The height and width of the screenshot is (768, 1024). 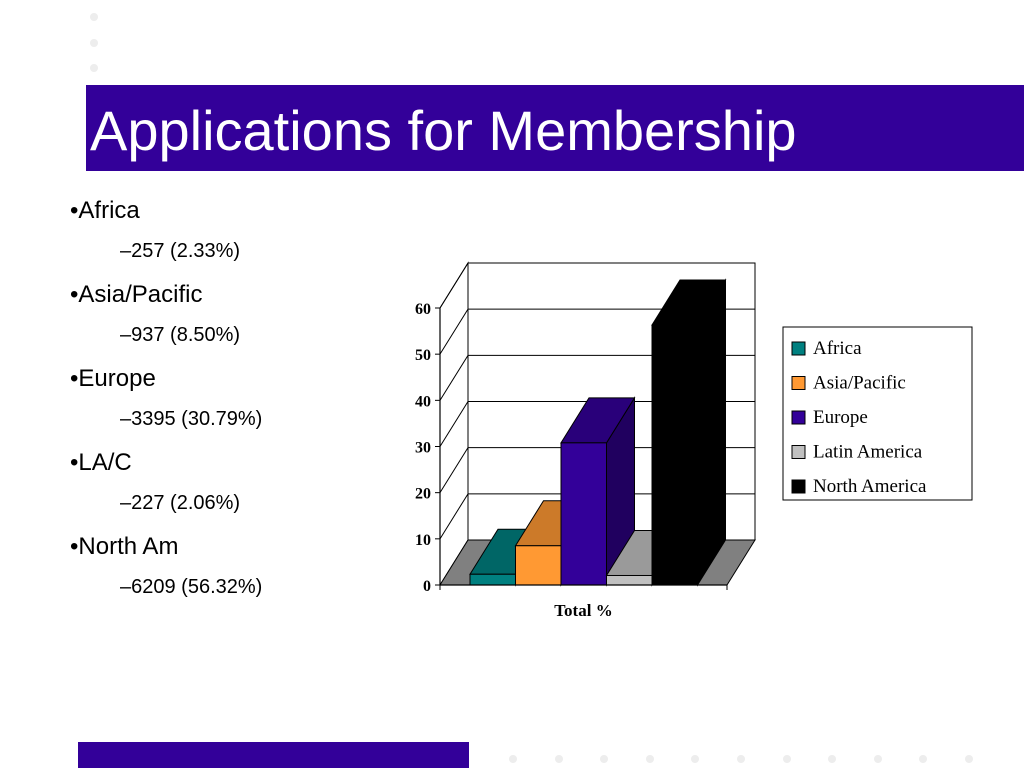 What do you see at coordinates (423, 448) in the screenshot?
I see `y-tick-label: 30` at bounding box center [423, 448].